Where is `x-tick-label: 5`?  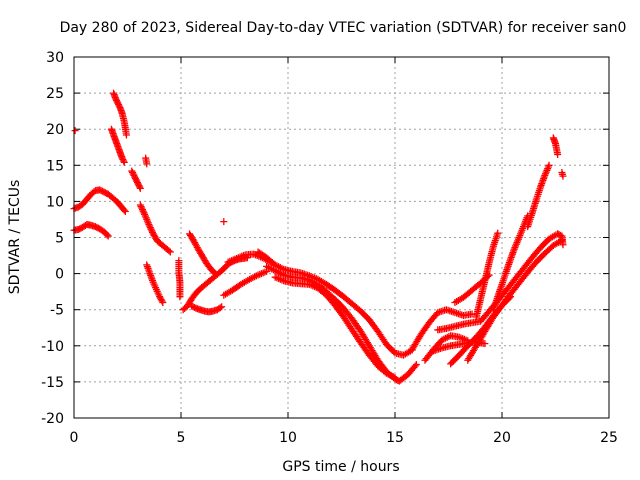
x-tick-label: 5 is located at coordinates (181, 438).